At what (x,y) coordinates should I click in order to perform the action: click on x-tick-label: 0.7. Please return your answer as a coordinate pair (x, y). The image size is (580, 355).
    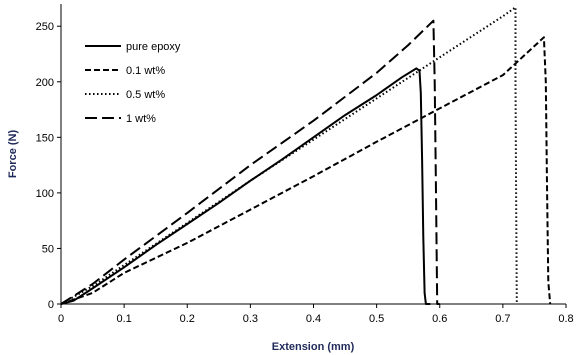
    Looking at the image, I should click on (502, 319).